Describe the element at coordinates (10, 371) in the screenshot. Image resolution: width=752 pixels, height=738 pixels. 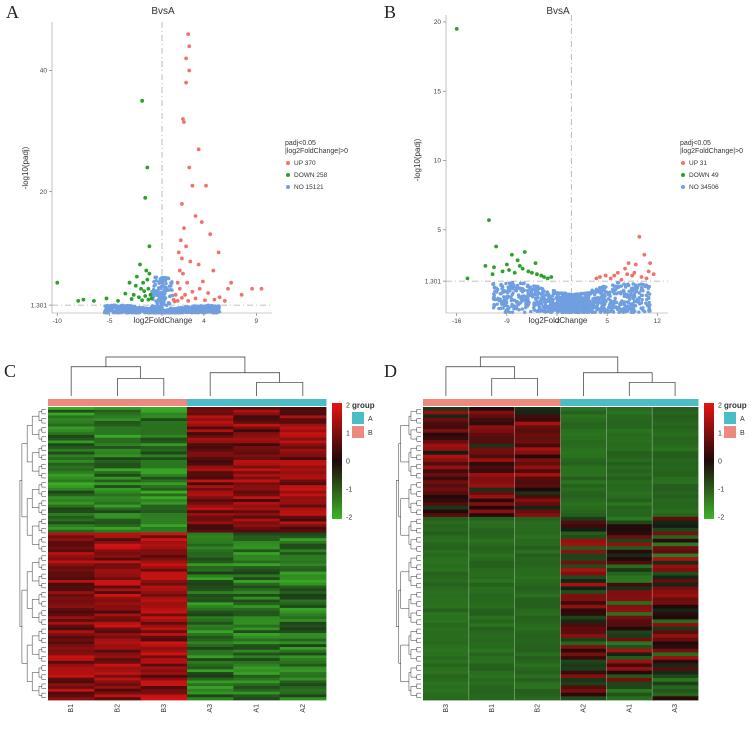
I see `panel-letter-c: C` at that location.